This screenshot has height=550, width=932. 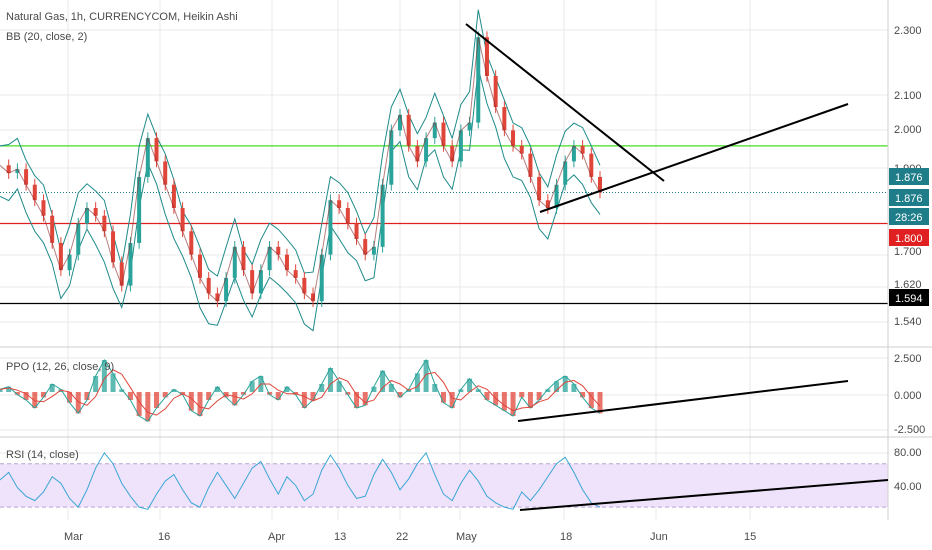 I want to click on rsi-tick-1: 40.00, so click(x=908, y=487).